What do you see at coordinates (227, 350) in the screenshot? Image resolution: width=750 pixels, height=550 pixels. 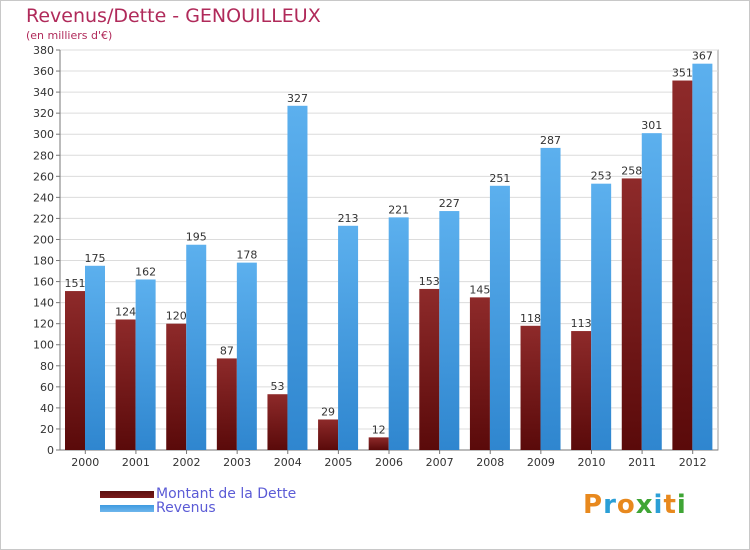 I see `data-label-dette: 87` at bounding box center [227, 350].